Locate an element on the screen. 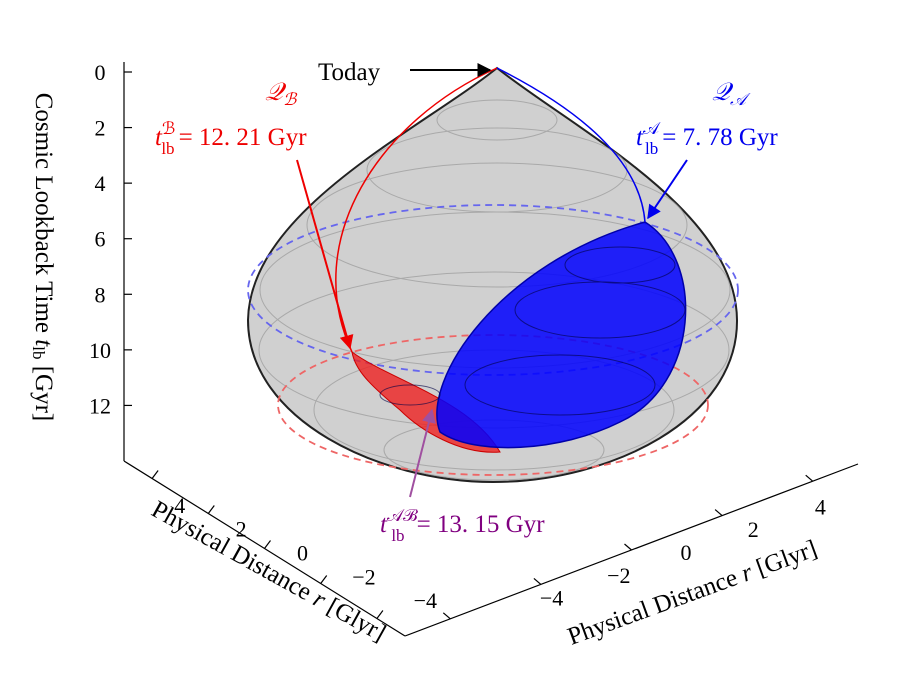 This screenshot has height=689, width=900. x-tick-label: −2 is located at coordinates (363, 576).